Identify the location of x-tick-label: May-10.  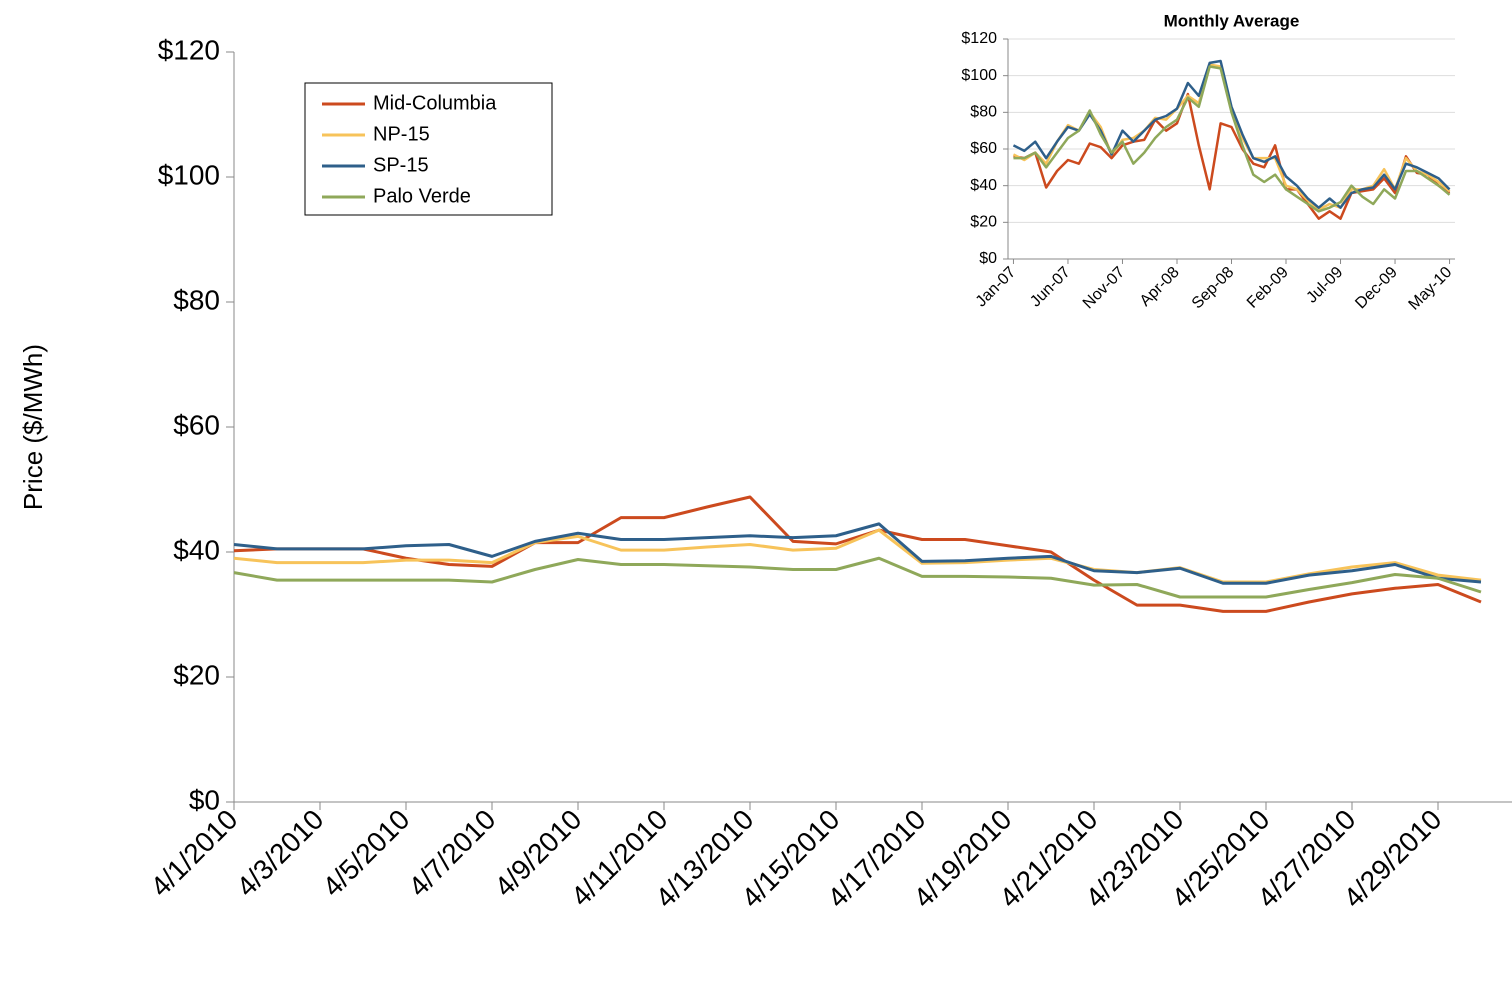
(1431, 289).